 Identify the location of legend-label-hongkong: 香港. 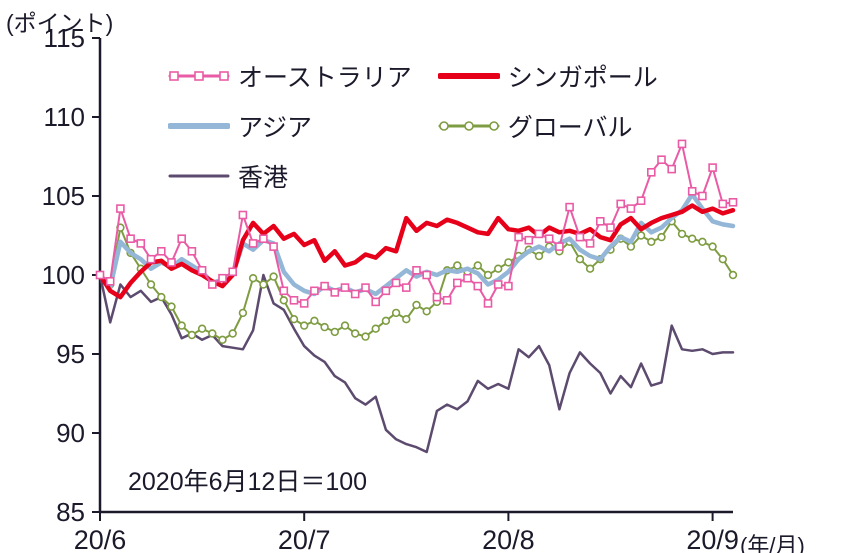
(263, 178).